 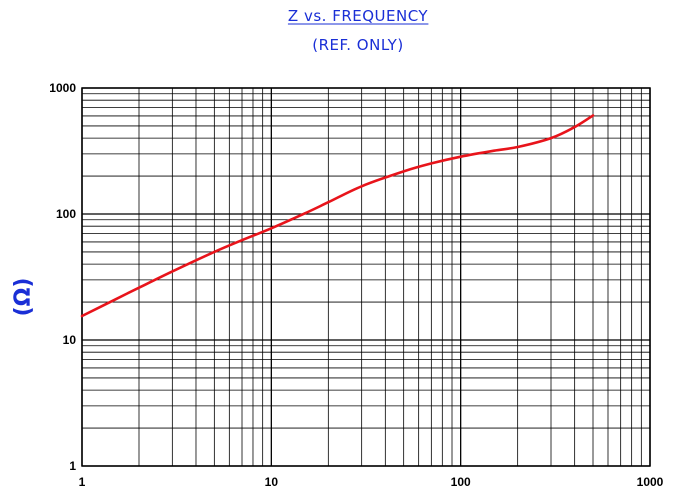 I want to click on y-tick-label: 100, so click(x=66, y=214).